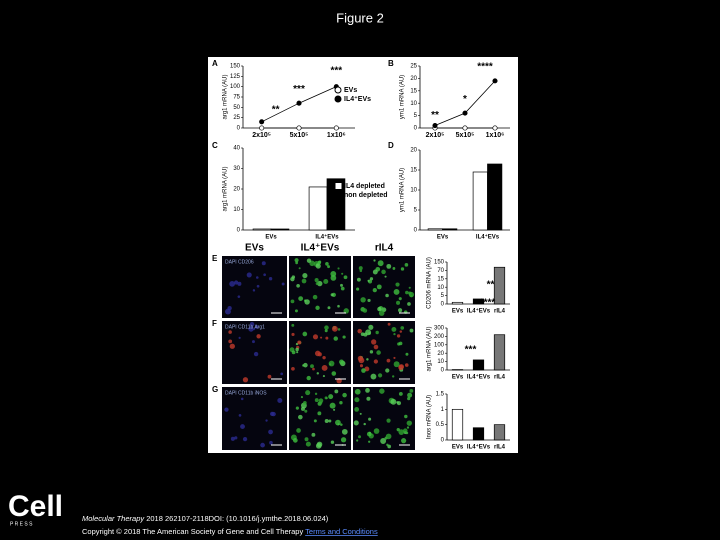 Image resolution: width=720 pixels, height=540 pixels. I want to click on y-tick-label: 25, so click(413, 67).